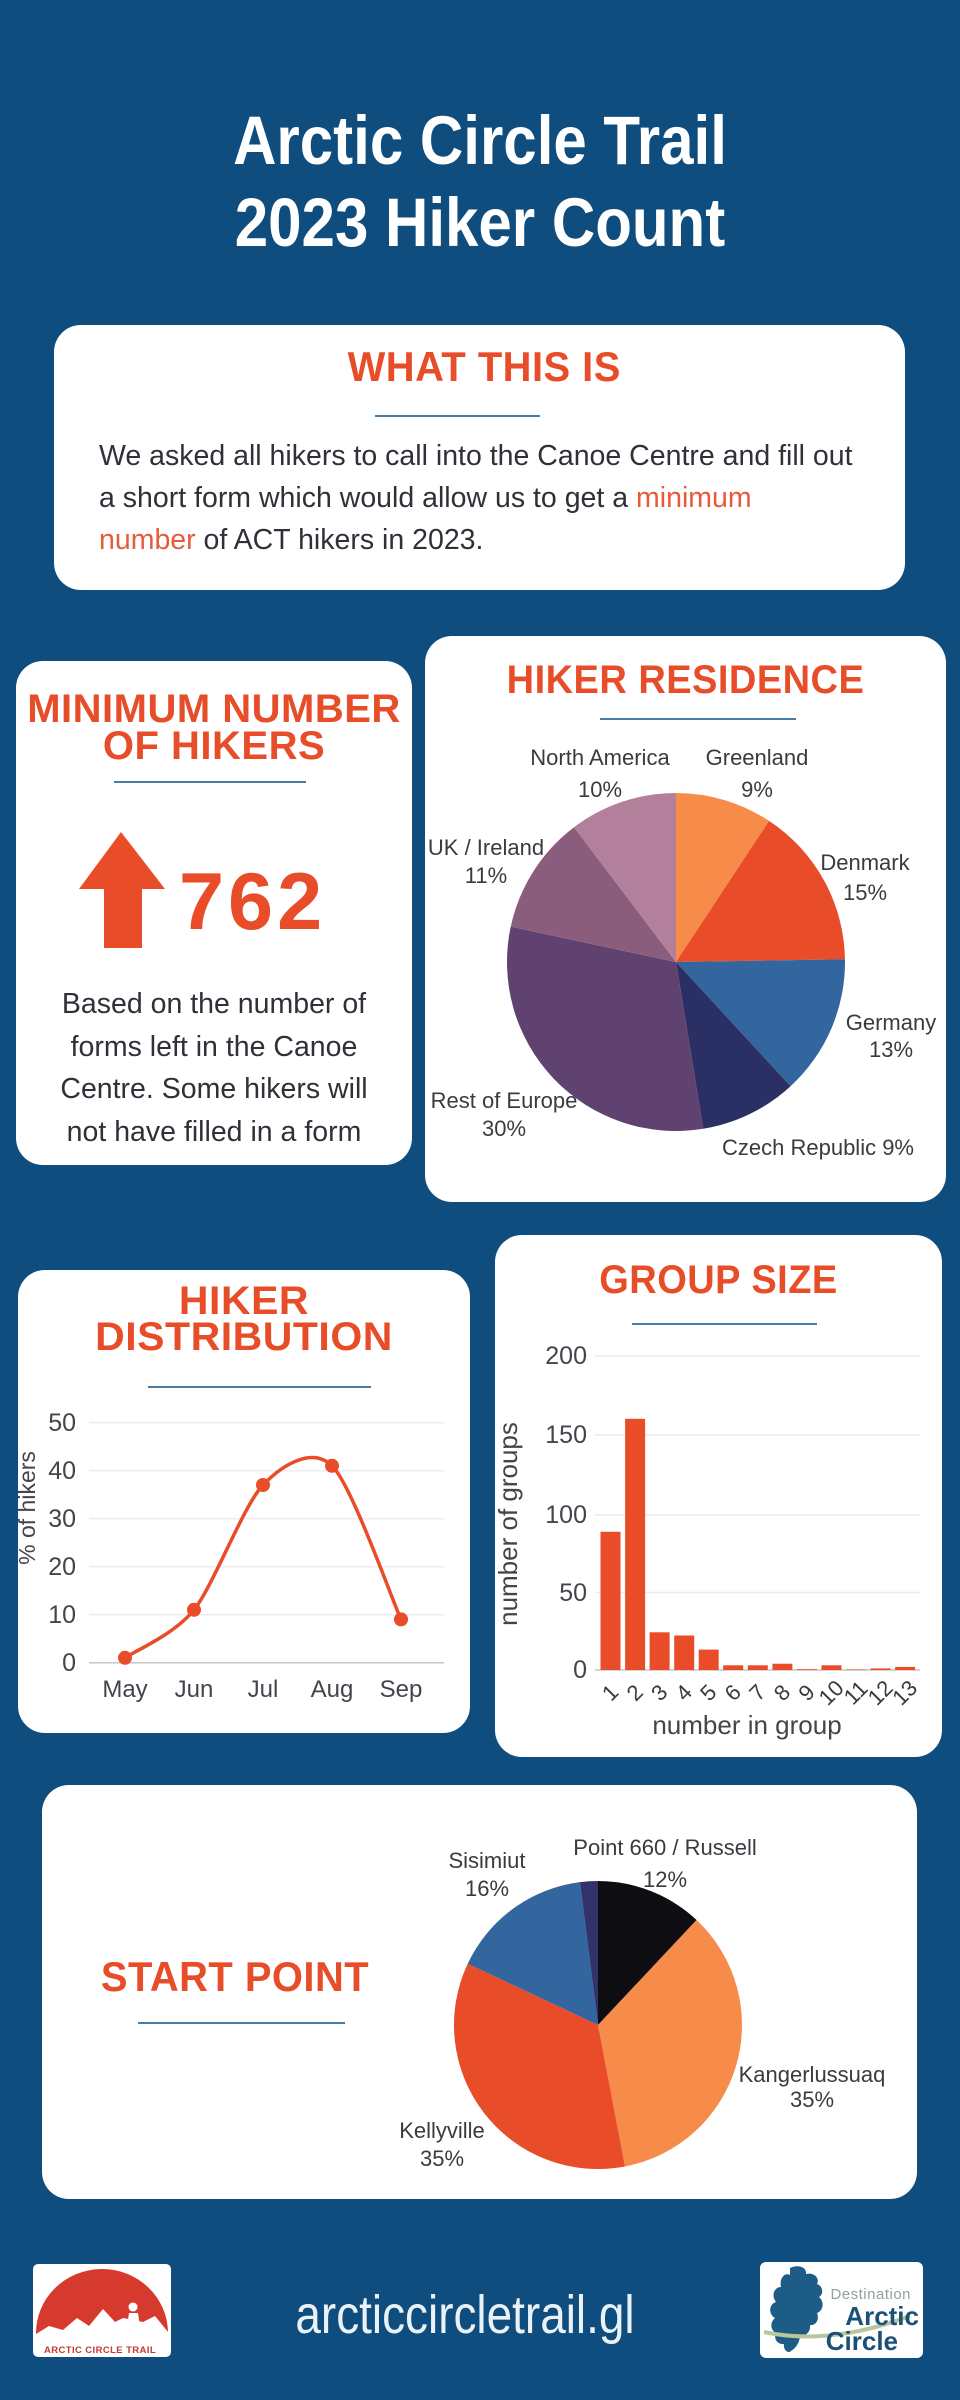  What do you see at coordinates (733, 1692) in the screenshot?
I see `svg-text: 6` at bounding box center [733, 1692].